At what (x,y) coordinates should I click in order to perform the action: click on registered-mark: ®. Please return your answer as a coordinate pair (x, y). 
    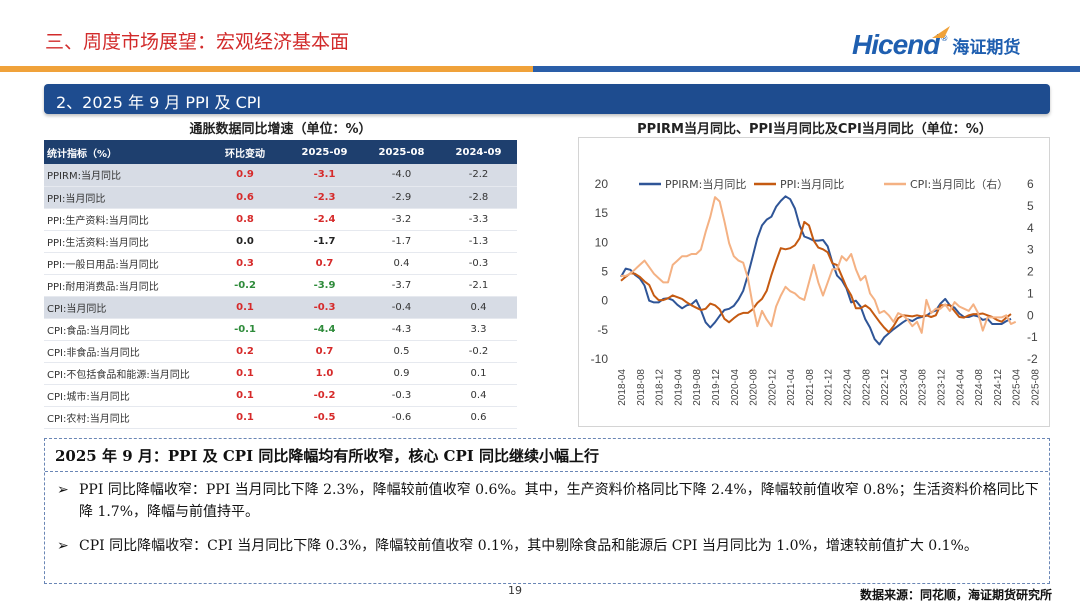
    Looking at the image, I should click on (944, 38).